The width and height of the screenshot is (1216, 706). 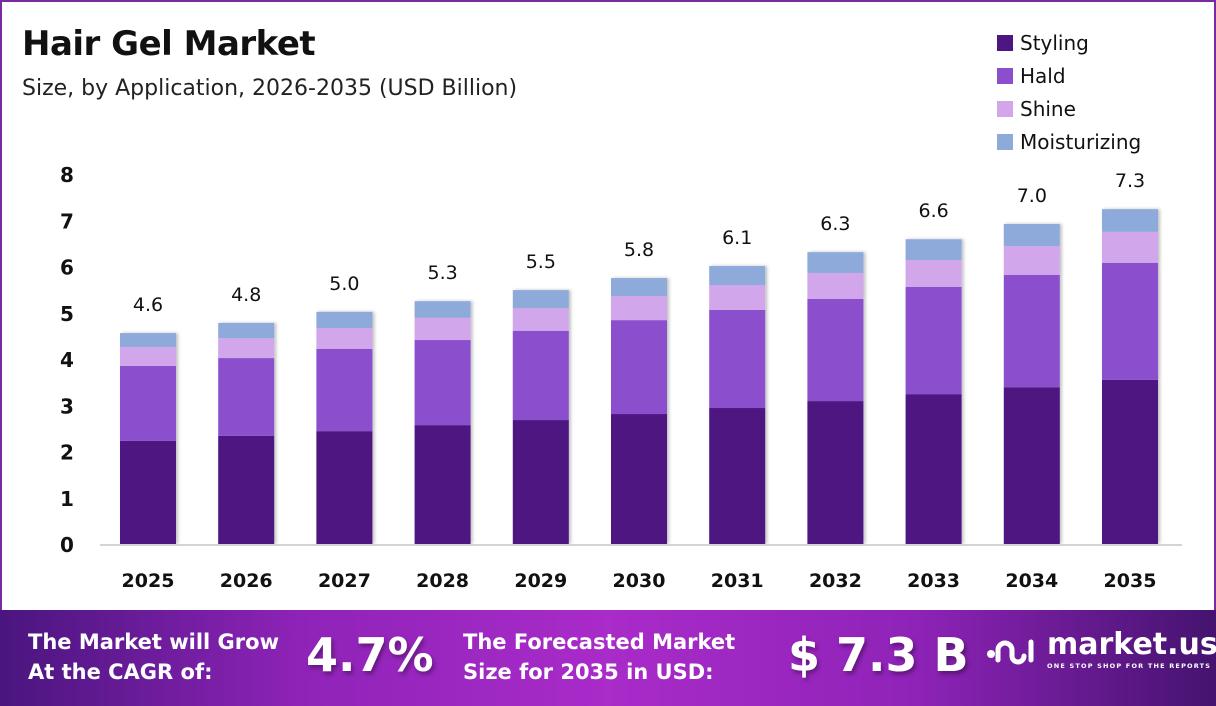 I want to click on market-us-logo-icon, so click(x=1010, y=652).